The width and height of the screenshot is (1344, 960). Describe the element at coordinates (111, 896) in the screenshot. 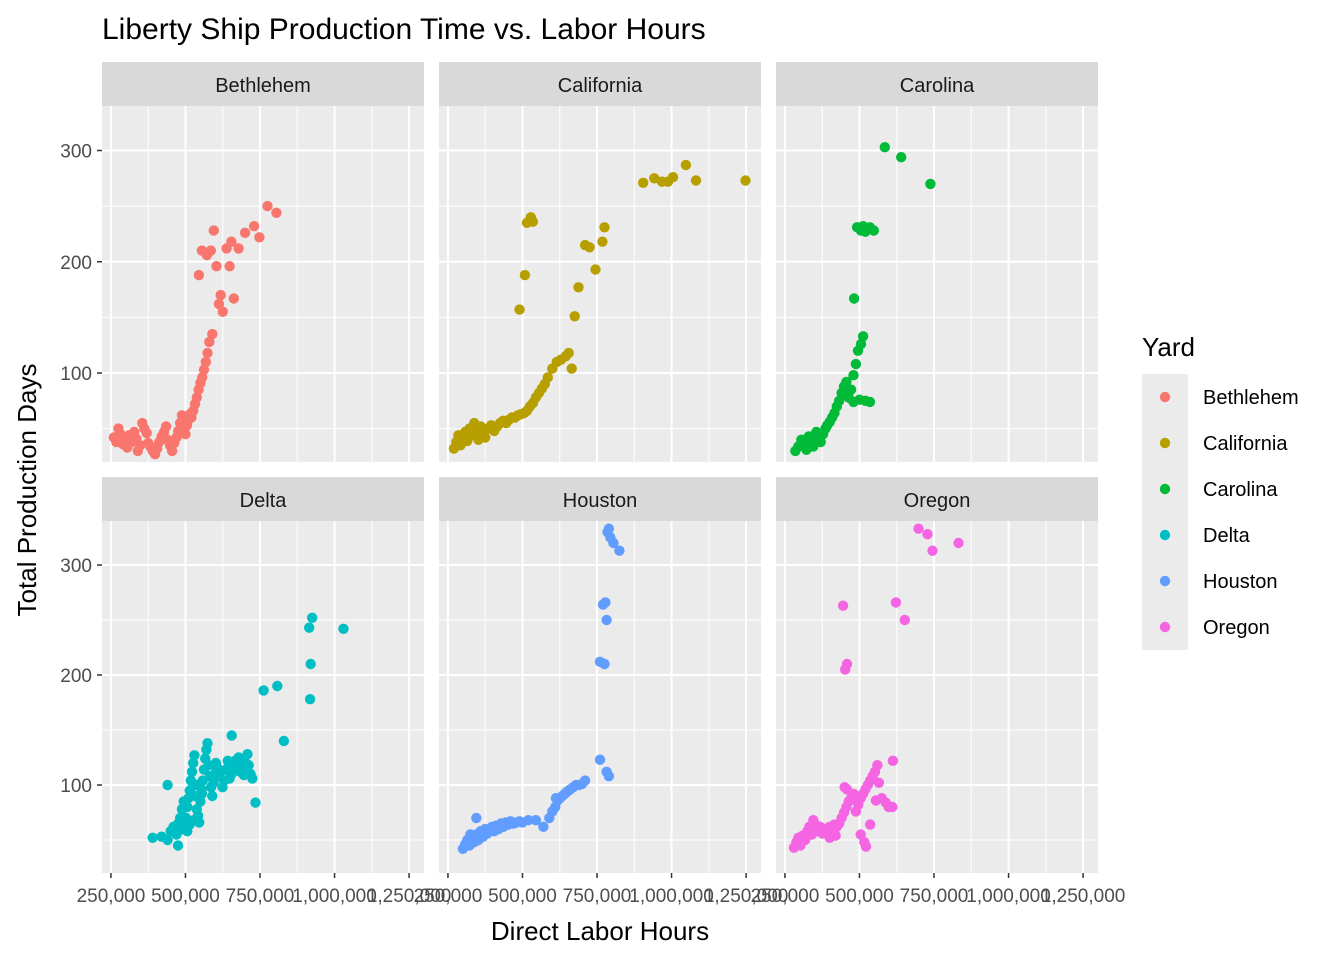

I see `x-tick-label: 250,000` at that location.